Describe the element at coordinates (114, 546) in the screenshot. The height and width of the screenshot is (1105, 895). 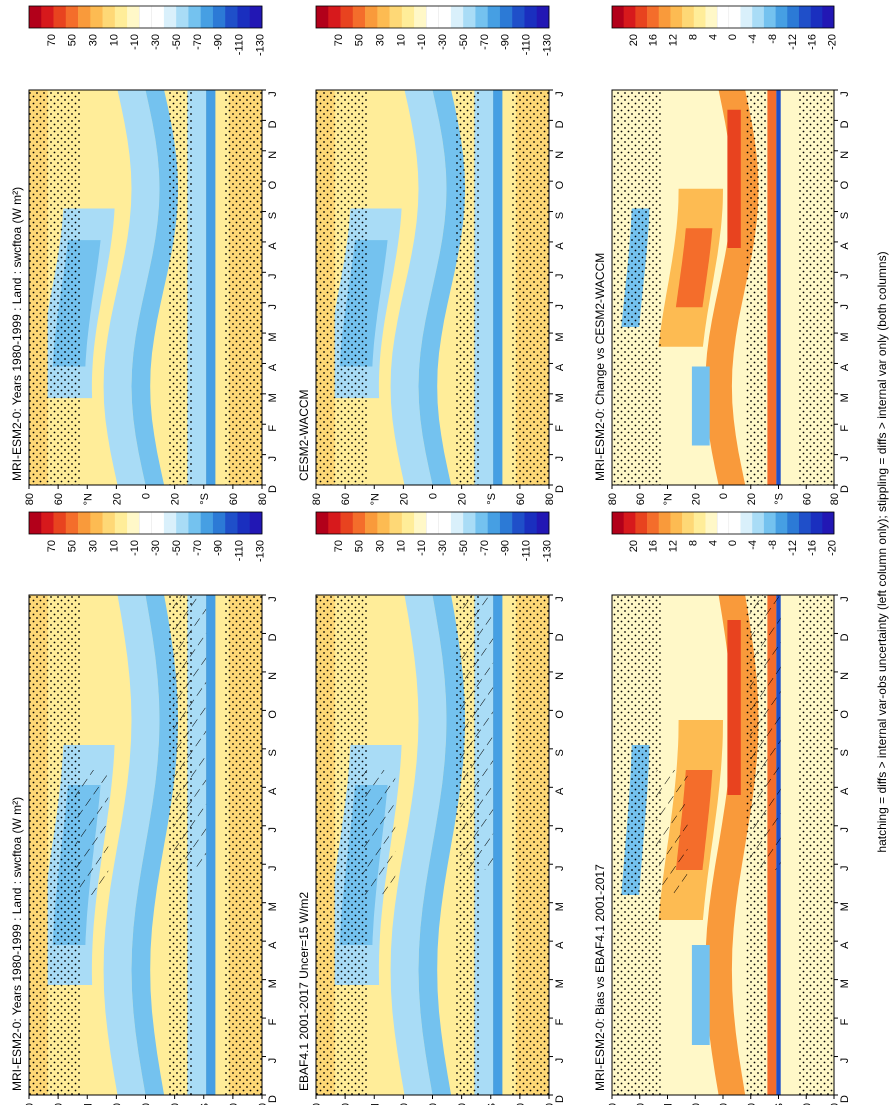
I see `colorbar-label: 10` at that location.